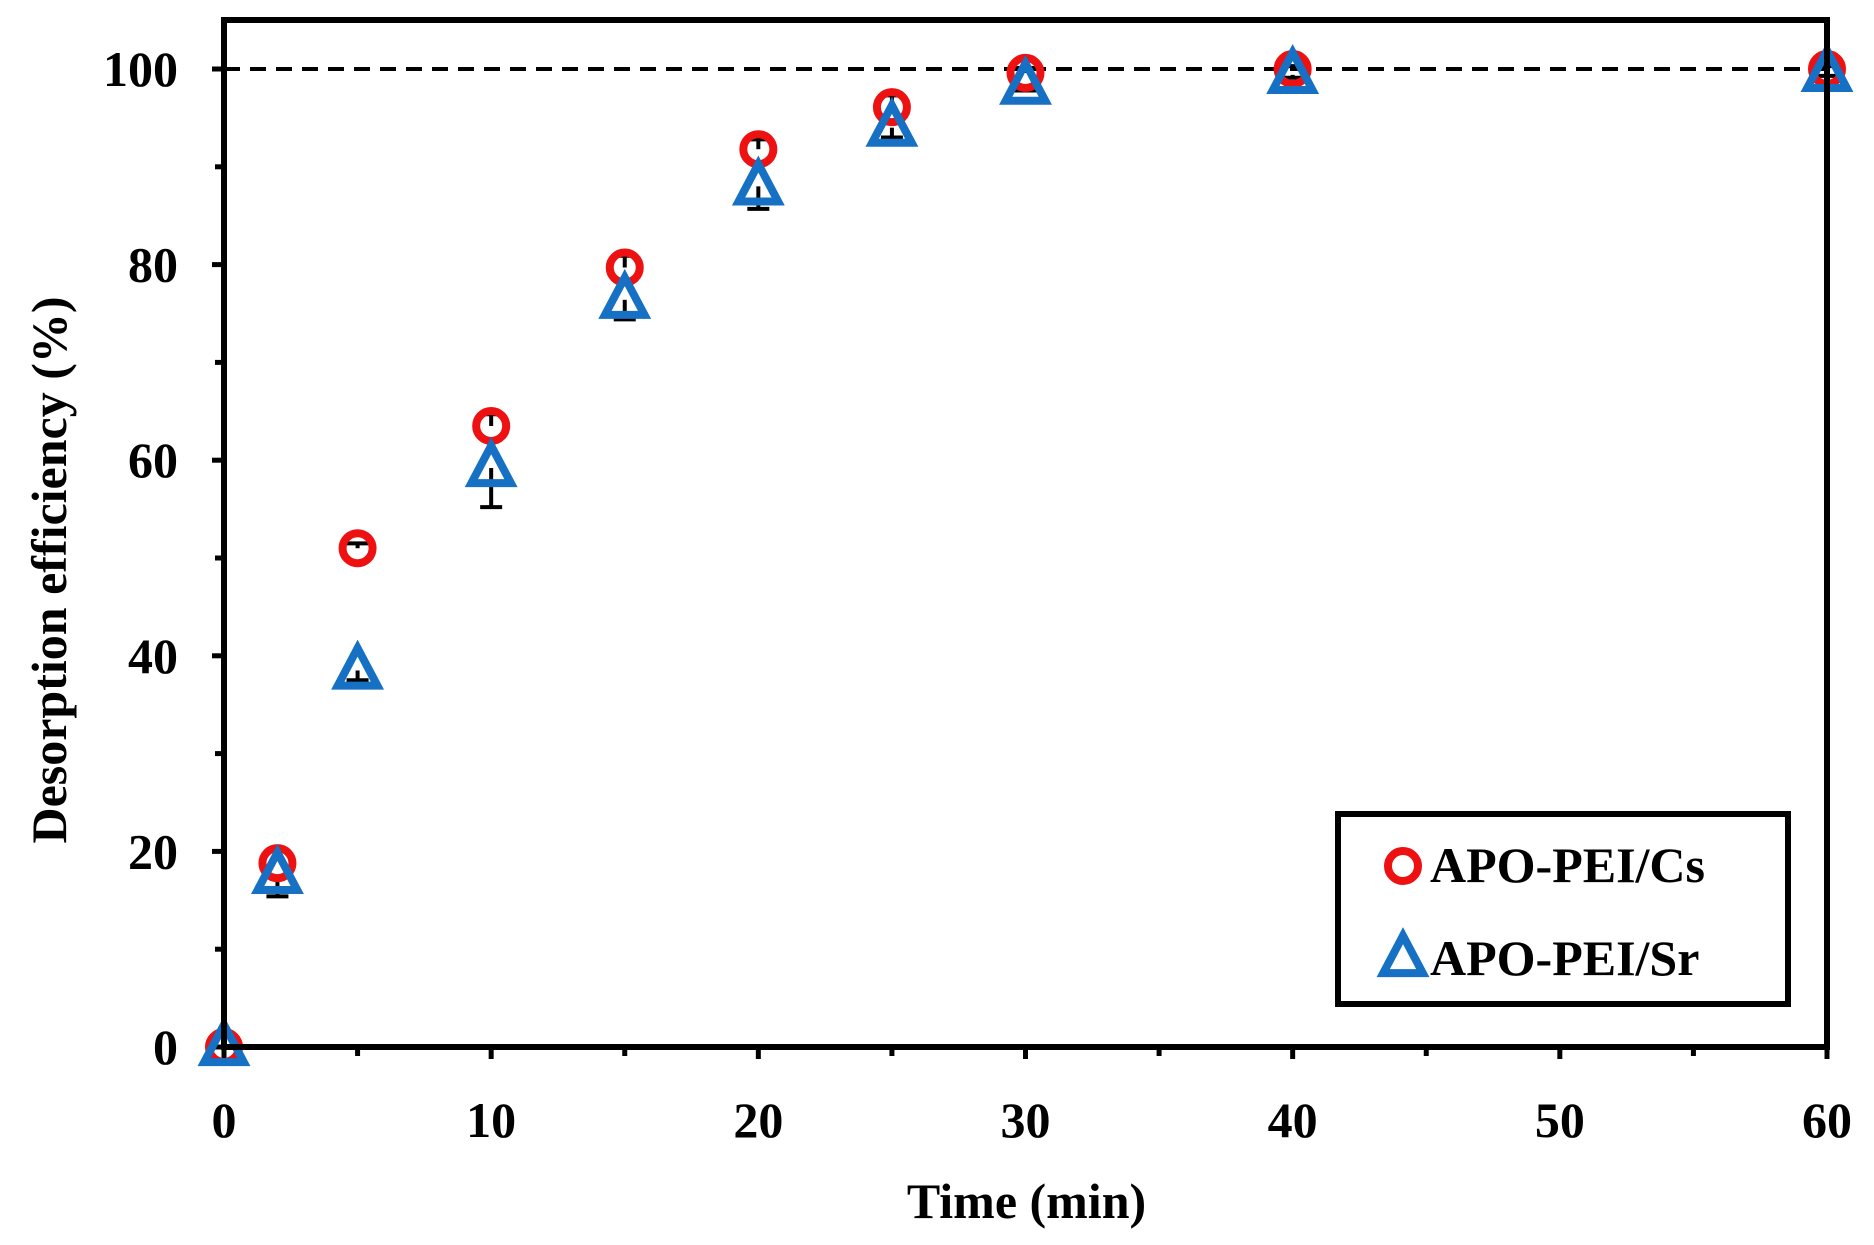 The width and height of the screenshot is (1874, 1245). Describe the element at coordinates (1026, 1201) in the screenshot. I see `x-axis-title: Time (min)` at that location.